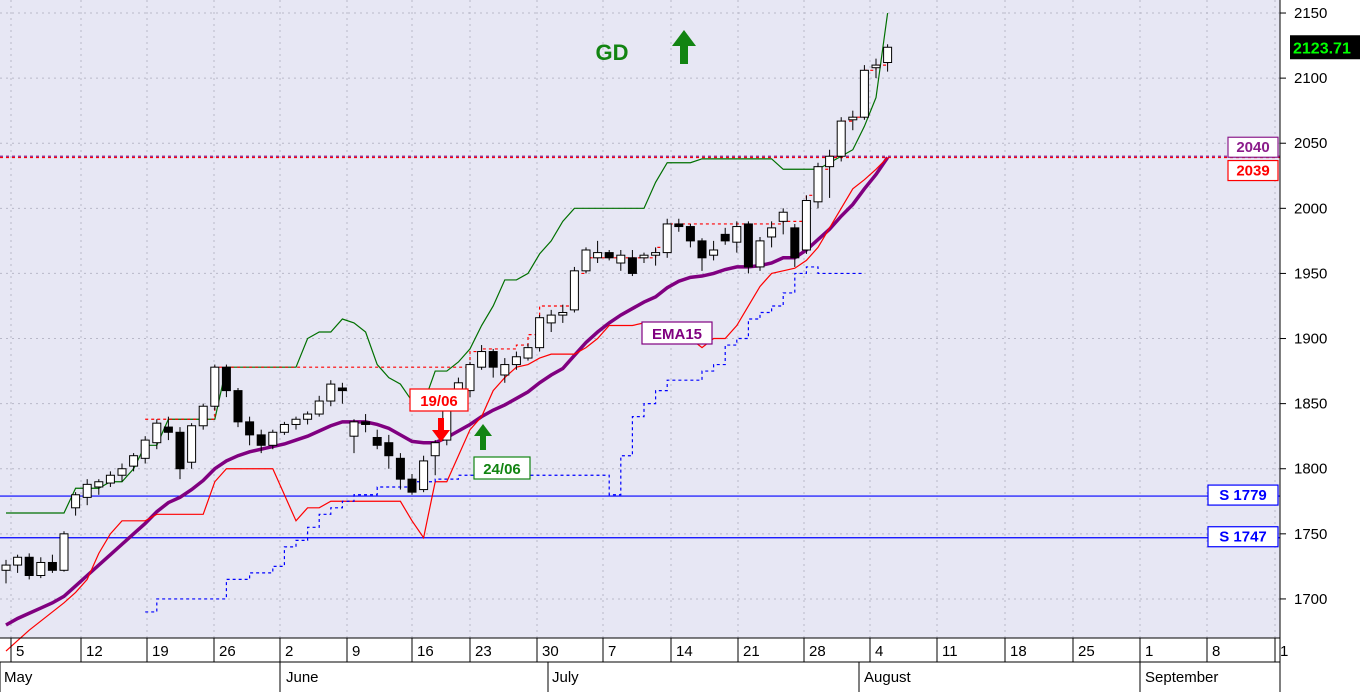  Describe the element at coordinates (1181, 677) in the screenshot. I see `month-label: September` at that location.